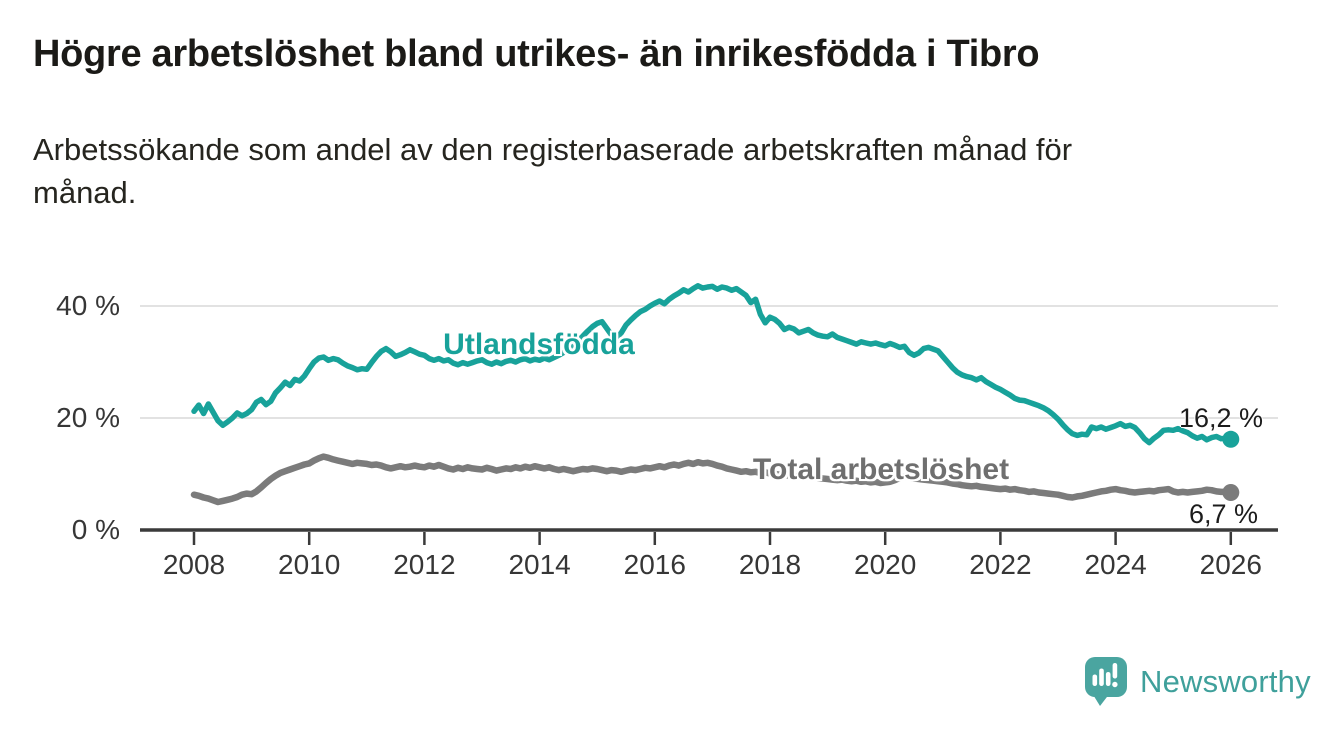  I want to click on series-line-Total arbetslöshet, so click(712, 479).